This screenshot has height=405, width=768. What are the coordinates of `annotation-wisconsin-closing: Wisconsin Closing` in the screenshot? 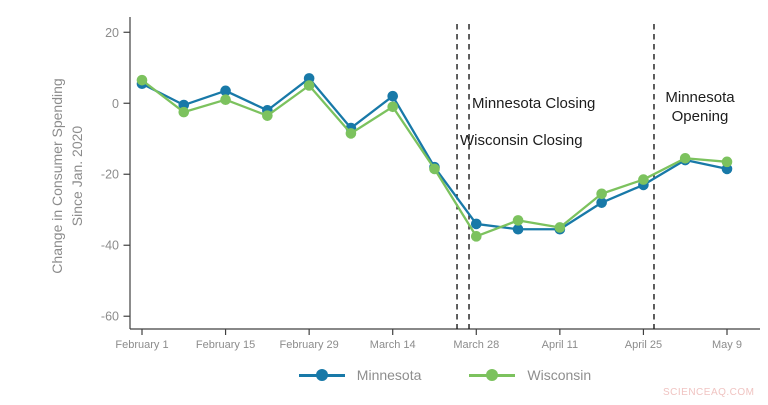 It's located at (521, 140).